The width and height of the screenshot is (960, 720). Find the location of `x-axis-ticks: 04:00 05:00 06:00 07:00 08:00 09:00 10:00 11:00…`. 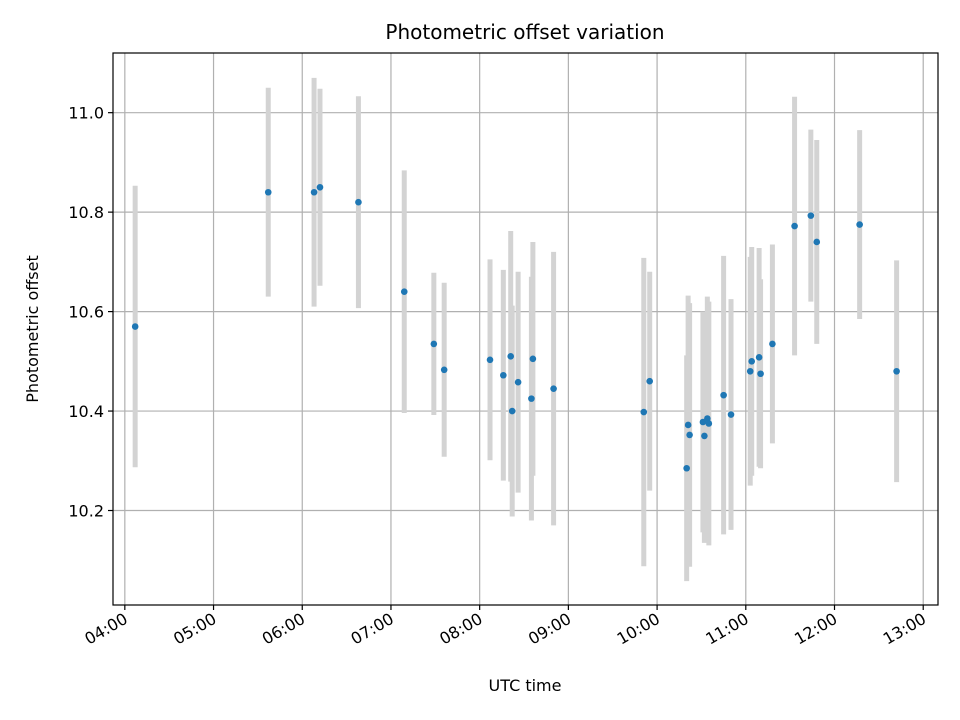

x-axis-ticks: 04:00 05:00 06:00 07:00 08:00 09:00 10:00 11:00… is located at coordinates (505, 627).